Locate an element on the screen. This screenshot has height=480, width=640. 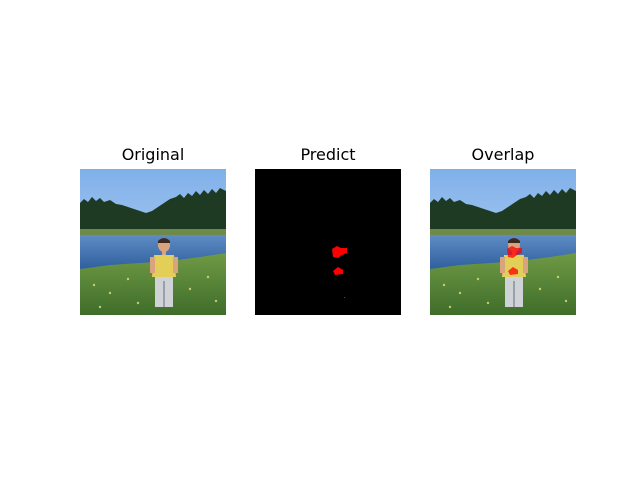
overlay-region-hand is located at coordinates (513, 271).